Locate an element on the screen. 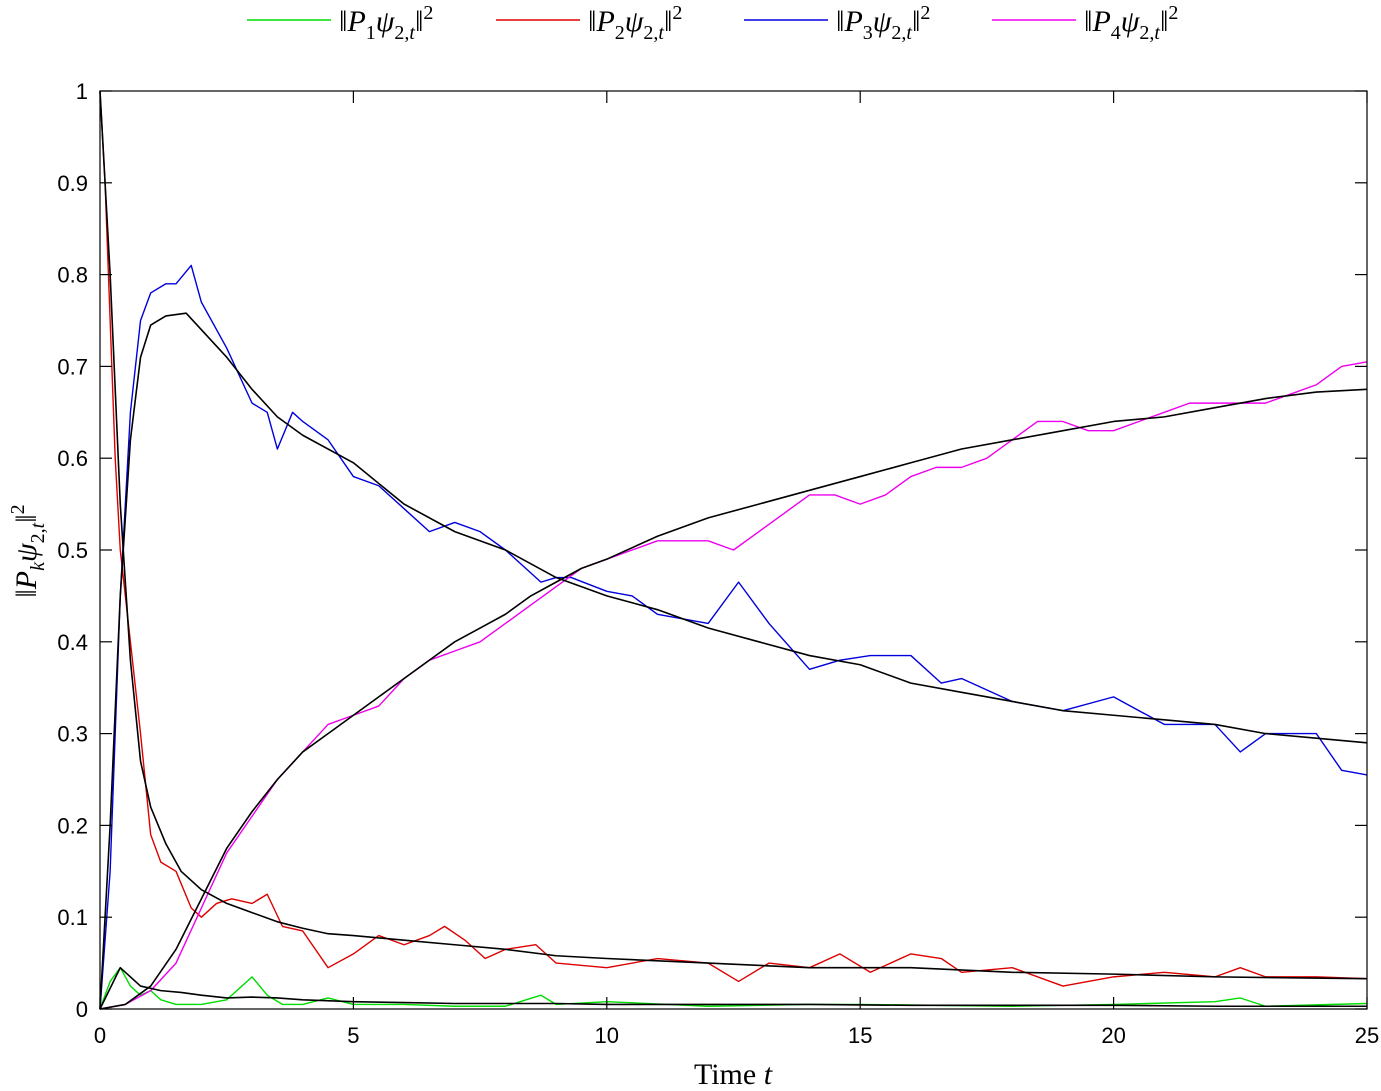 This screenshot has height=1091, width=1381. y-tick-label: 0.4 is located at coordinates (72, 642).